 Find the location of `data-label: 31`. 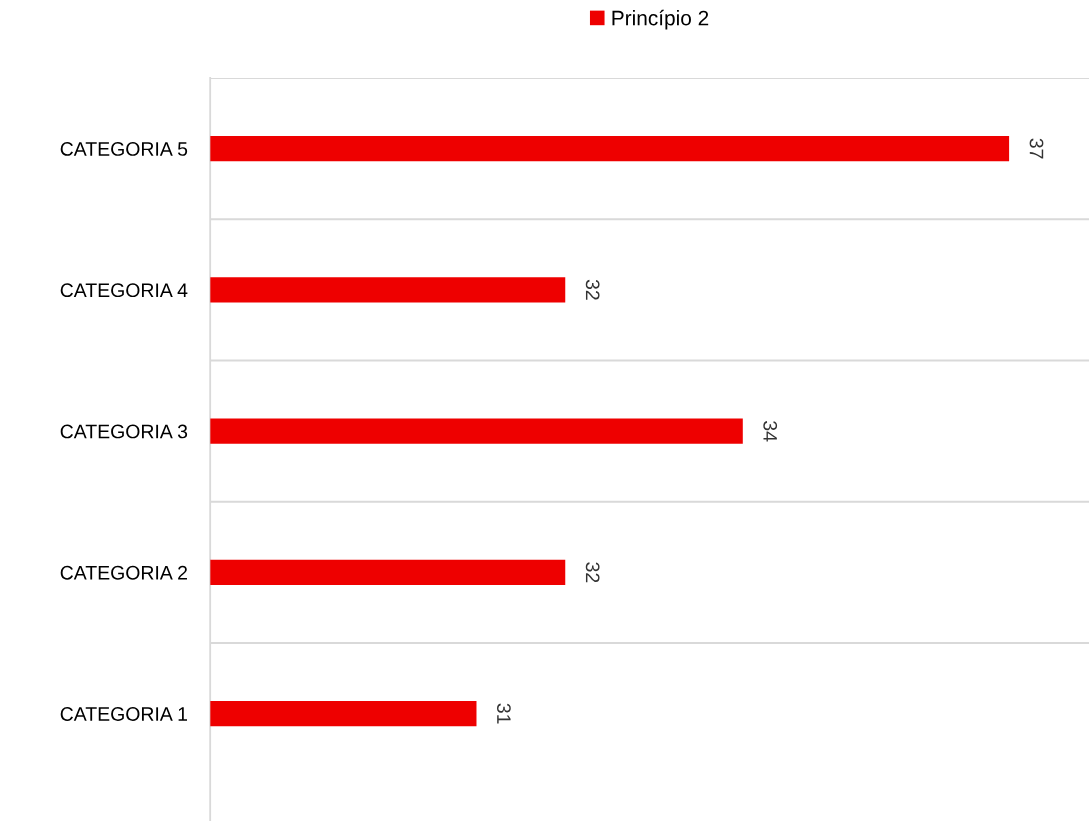

data-label: 31 is located at coordinates (504, 713).